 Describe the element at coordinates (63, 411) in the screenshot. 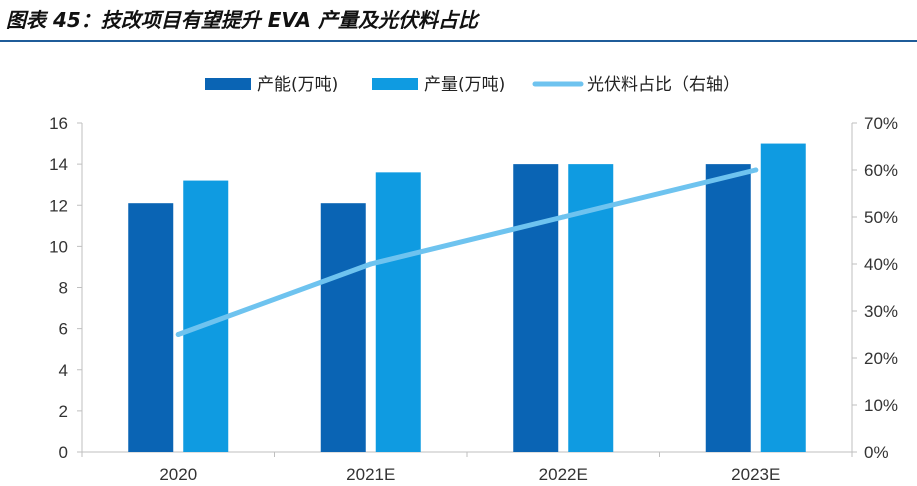

I see `y-tick-label: 2` at that location.